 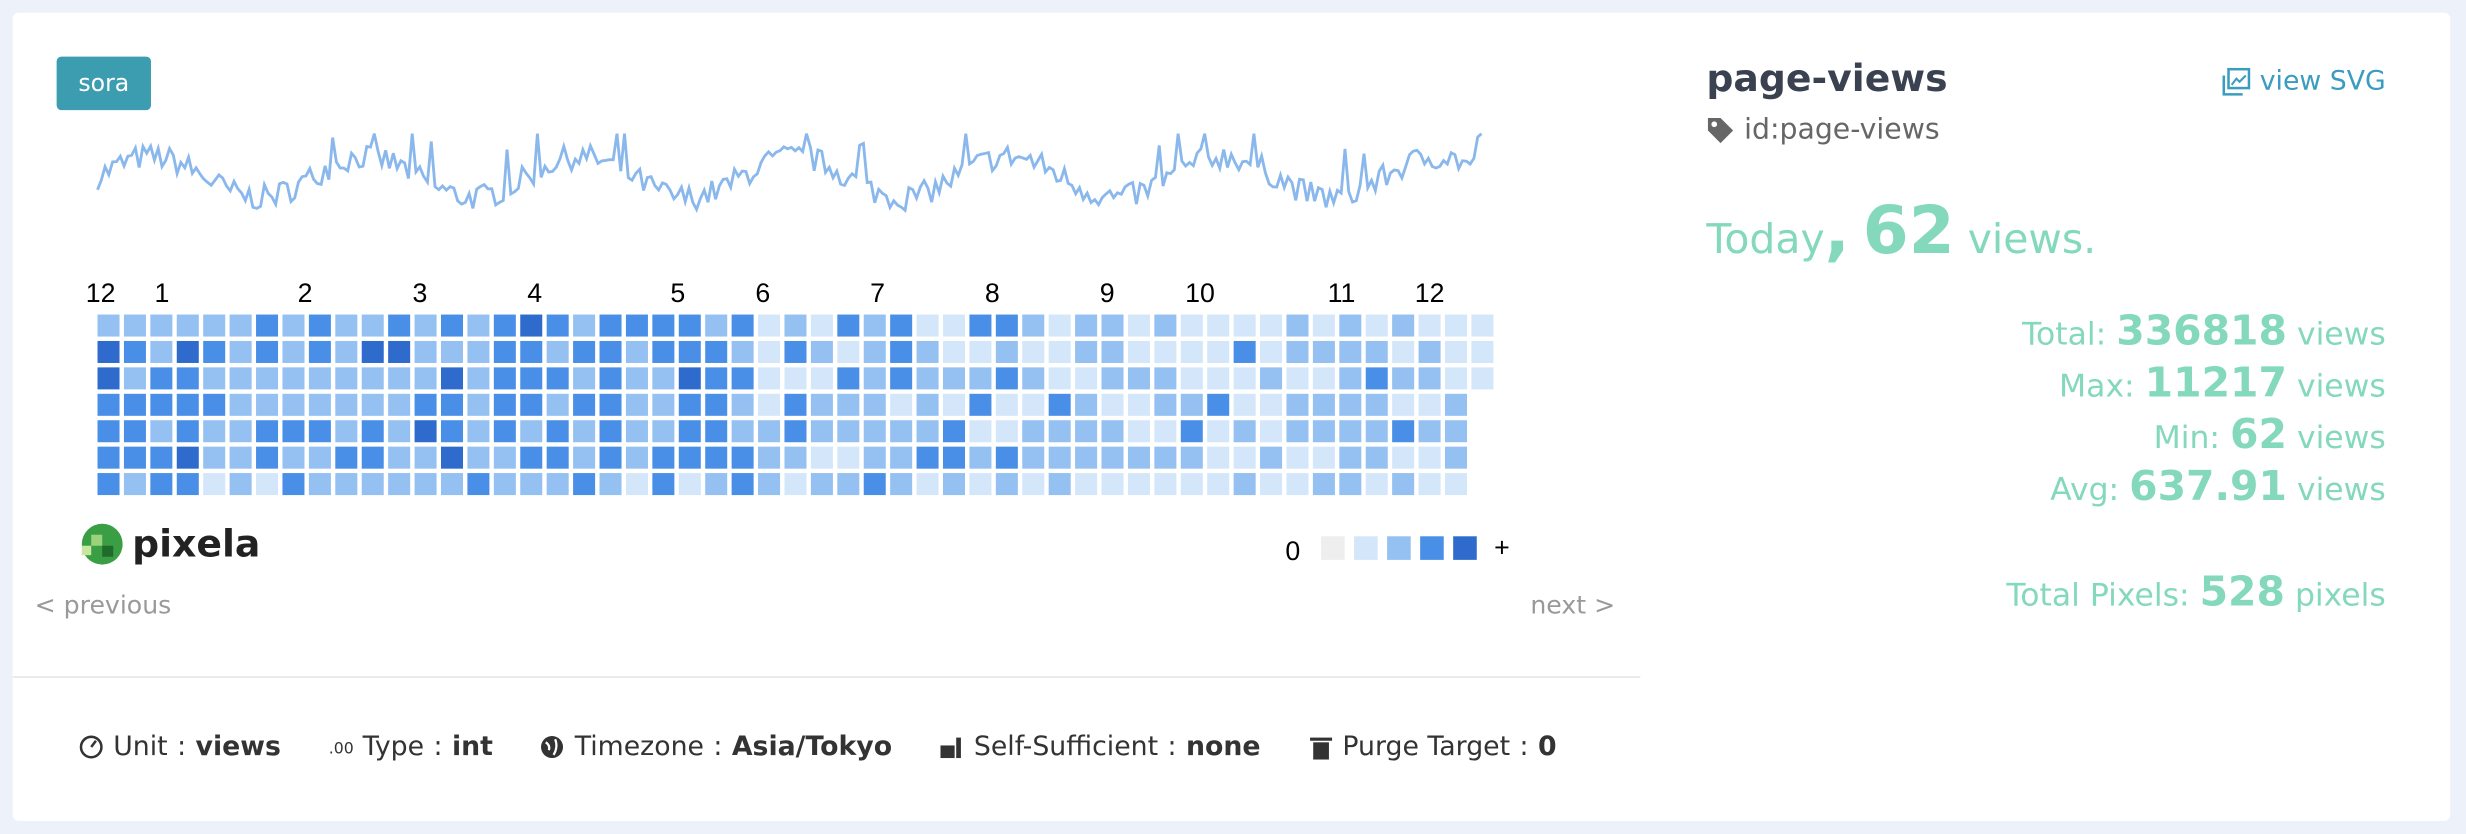 I want to click on footer-sep: :, so click(x=438, y=747).